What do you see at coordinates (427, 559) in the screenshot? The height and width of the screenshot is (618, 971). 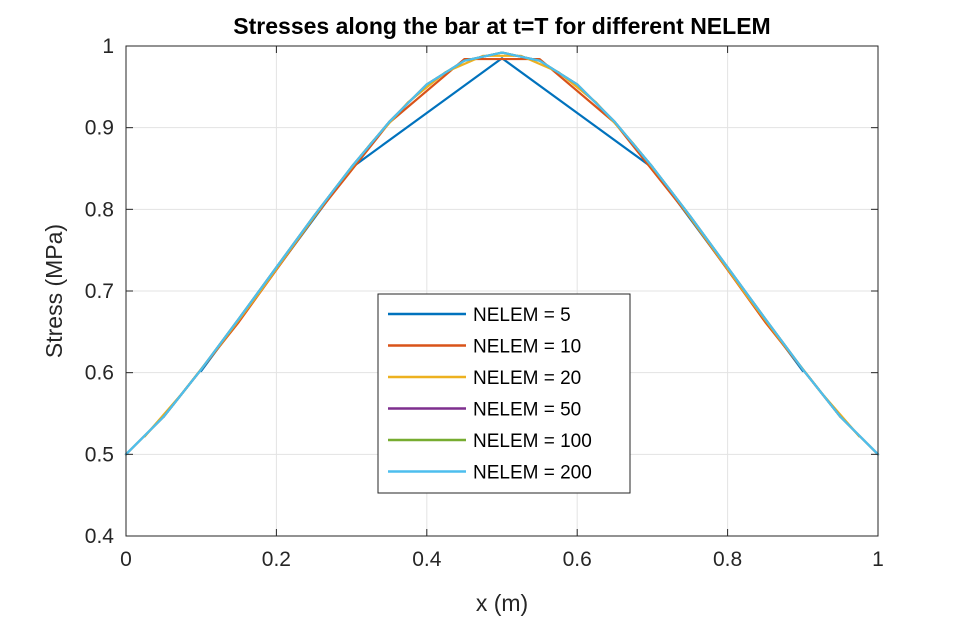 I see `x-tick-label: 0.4` at bounding box center [427, 559].